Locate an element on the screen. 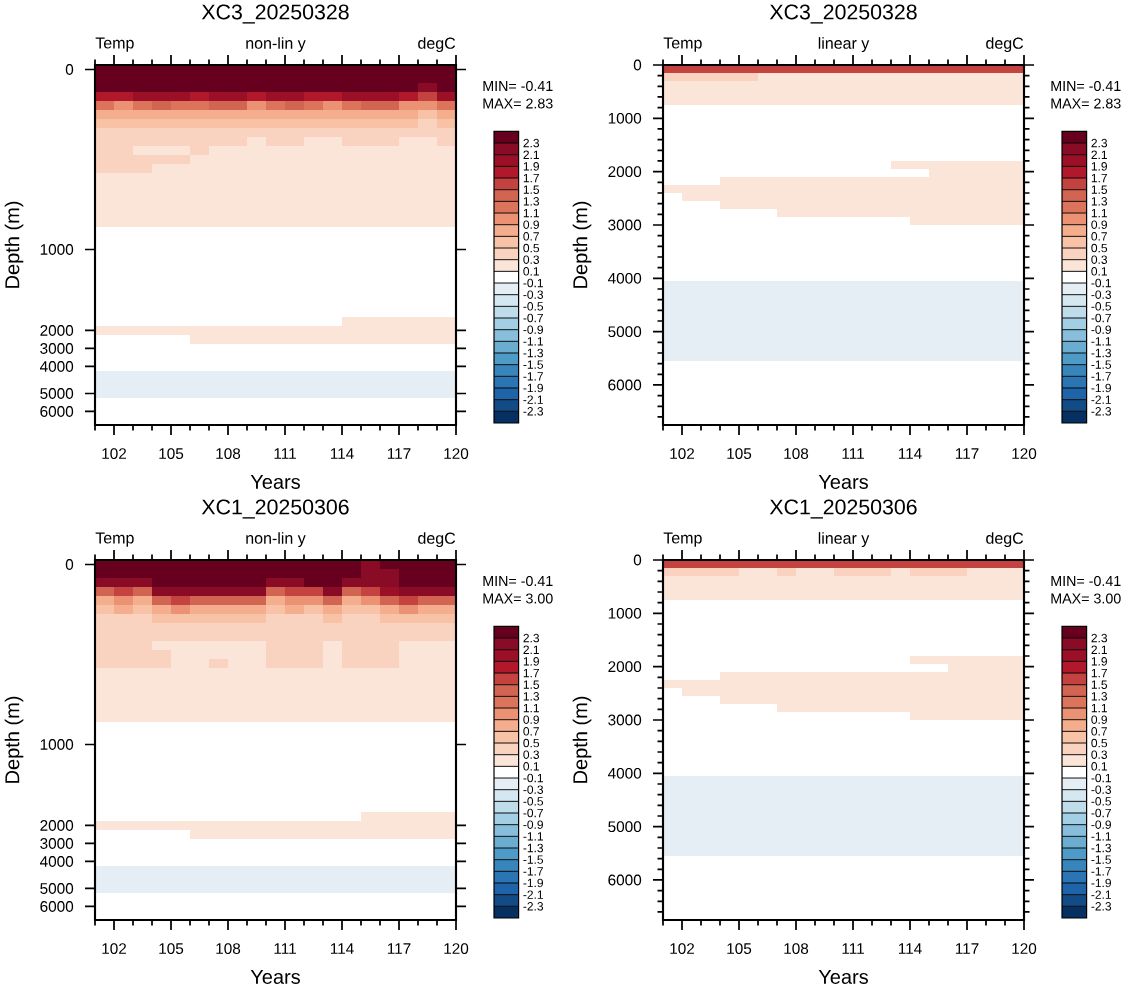 The height and width of the screenshot is (991, 1132). x-axis-title: Years is located at coordinates (843, 482).